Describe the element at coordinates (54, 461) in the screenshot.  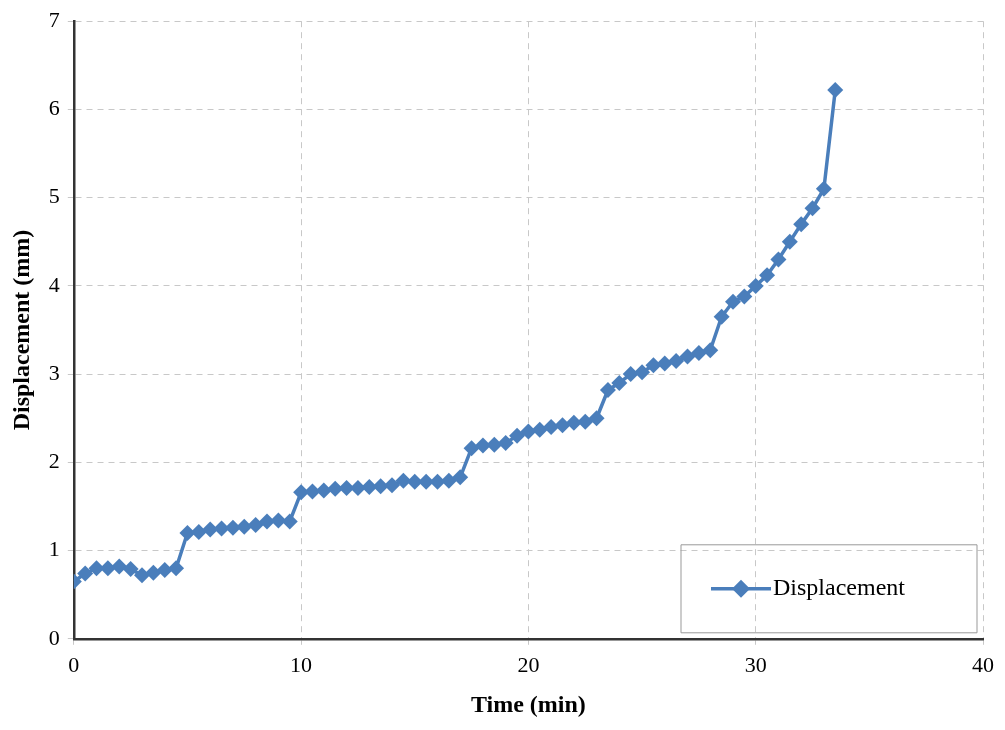
I see `y-tick-label: 2` at that location.